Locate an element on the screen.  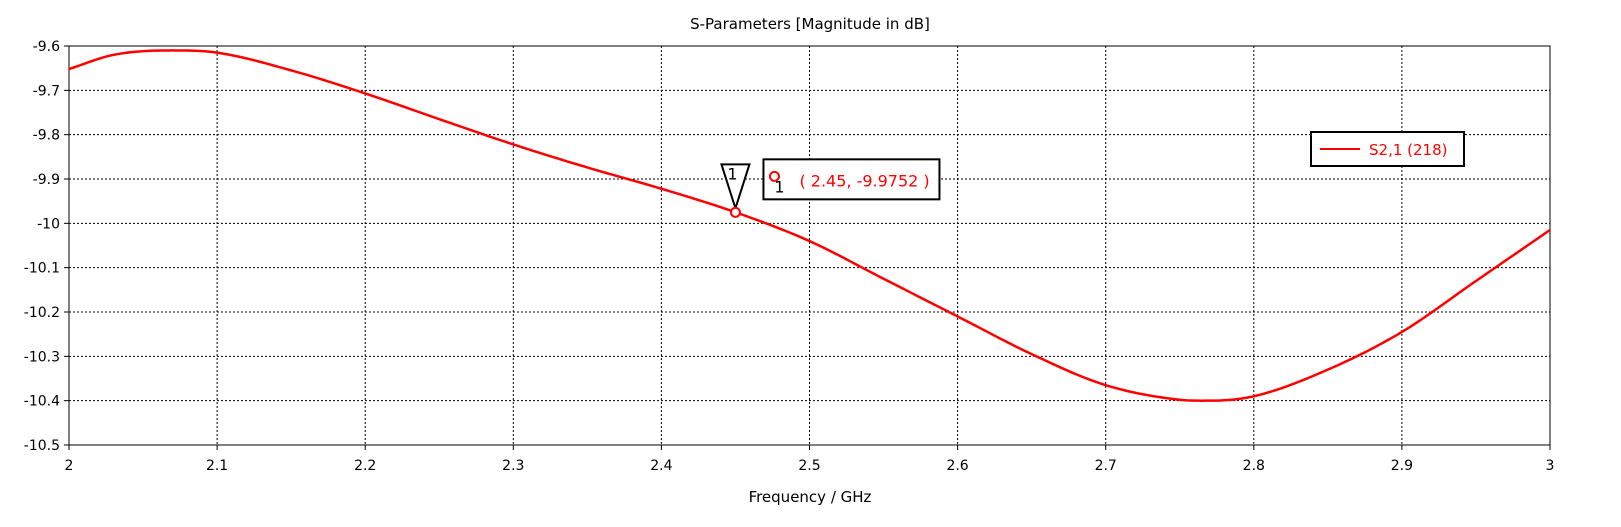
marker-label-text: ( 2.45, -9.9752 ) is located at coordinates (864, 180).